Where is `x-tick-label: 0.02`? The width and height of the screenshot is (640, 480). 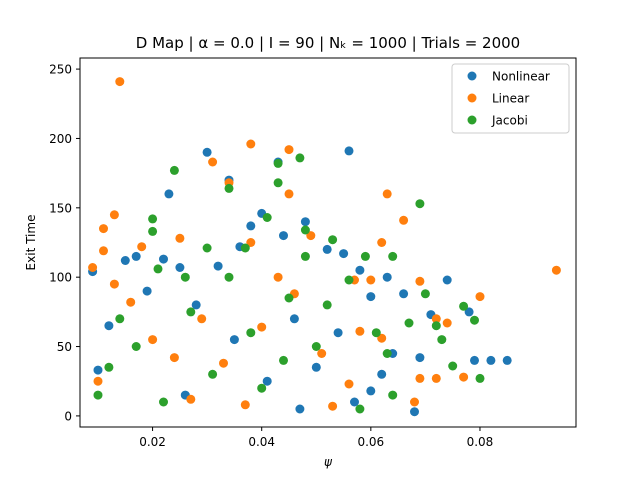 x-tick-label: 0.02 is located at coordinates (152, 442).